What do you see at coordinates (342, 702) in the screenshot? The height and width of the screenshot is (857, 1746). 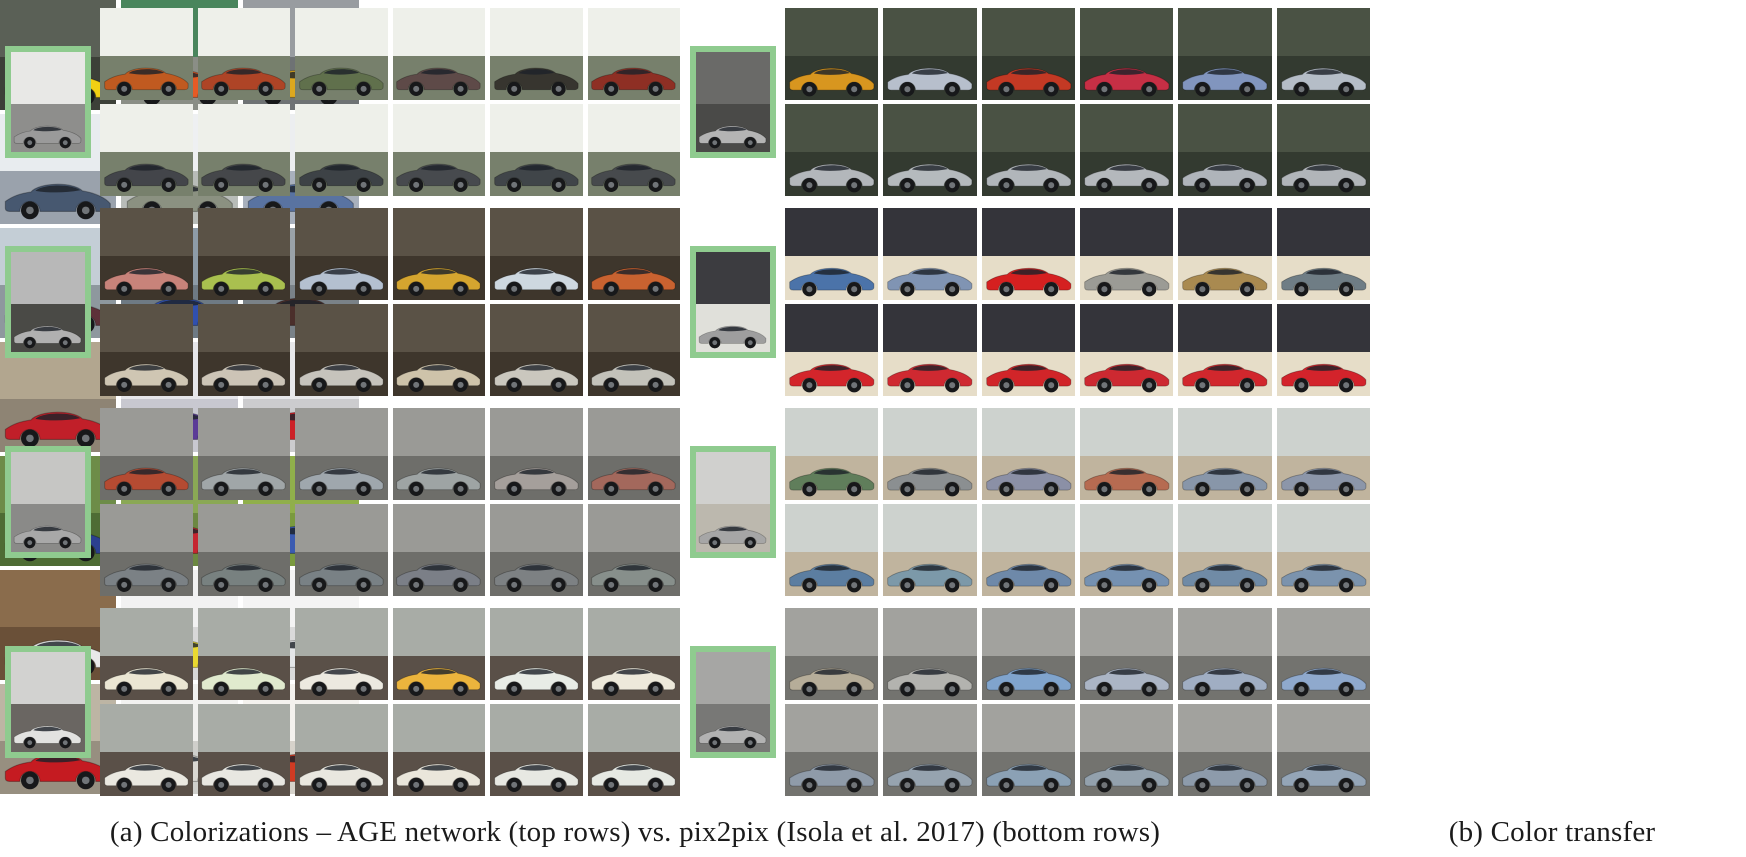 I see `colorization-group-white-hatchback` at bounding box center [342, 702].